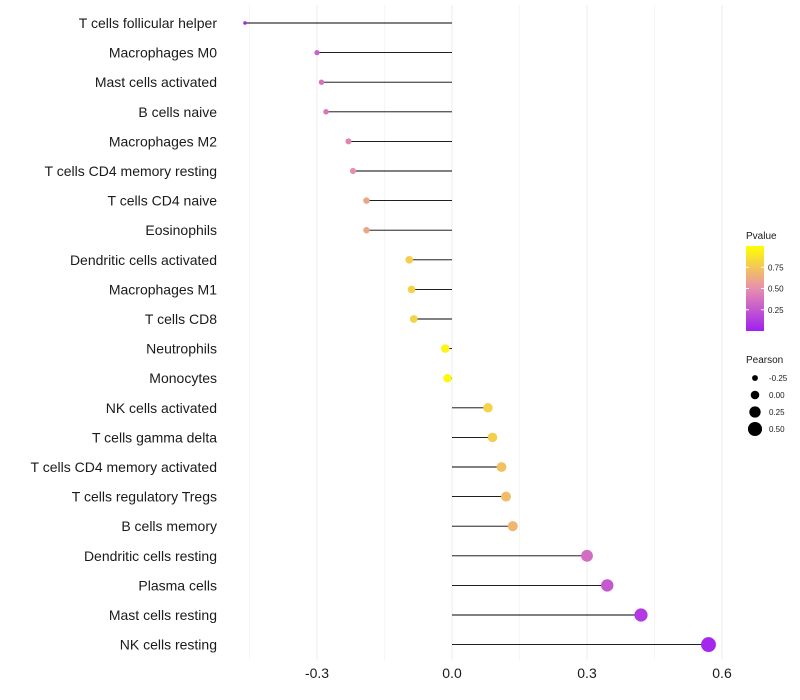 This screenshot has height=700, width=800. What do you see at coordinates (163, 201) in the screenshot?
I see `category-label: T cells CD4 naive` at bounding box center [163, 201].